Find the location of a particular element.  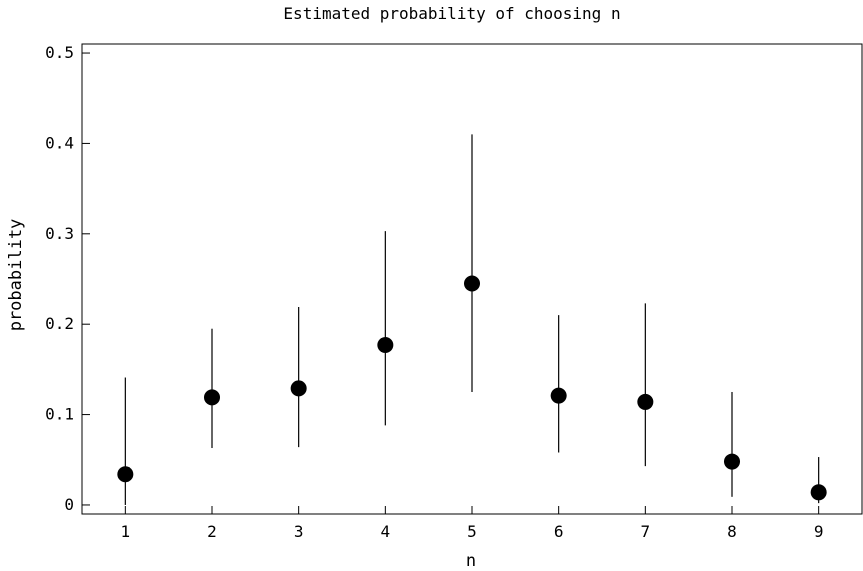

x-tick-label: 8 is located at coordinates (732, 531).